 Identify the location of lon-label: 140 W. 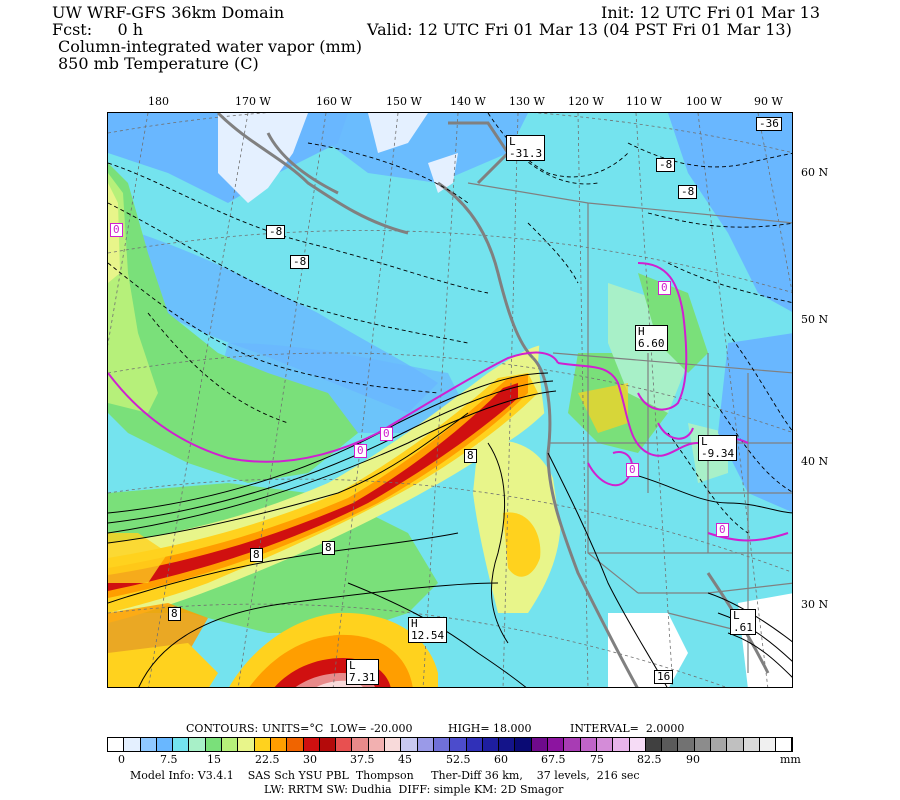
(468, 101).